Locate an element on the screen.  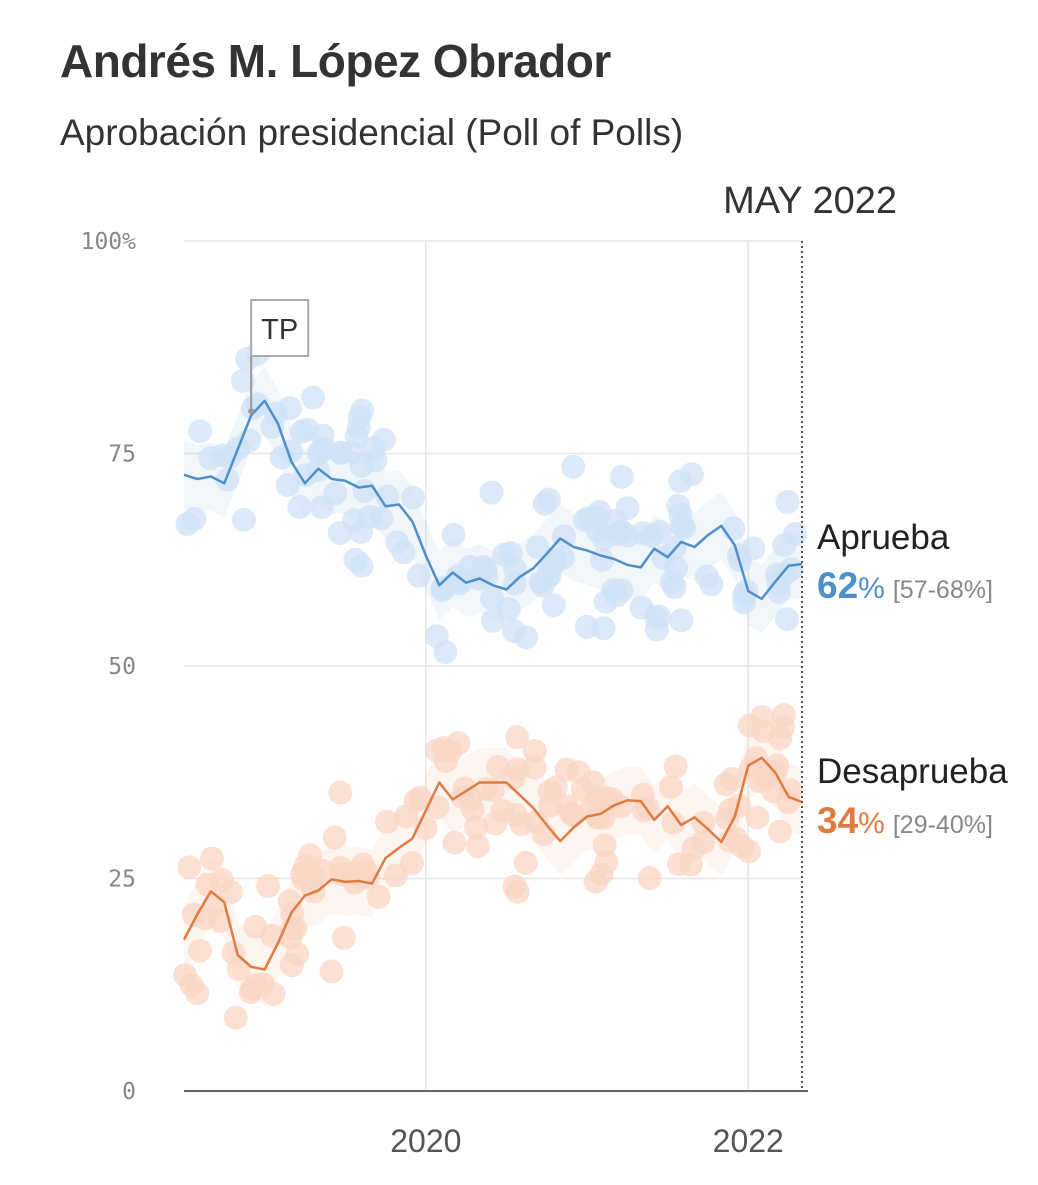
current-date-label: MAY 2022 is located at coordinates (810, 201).